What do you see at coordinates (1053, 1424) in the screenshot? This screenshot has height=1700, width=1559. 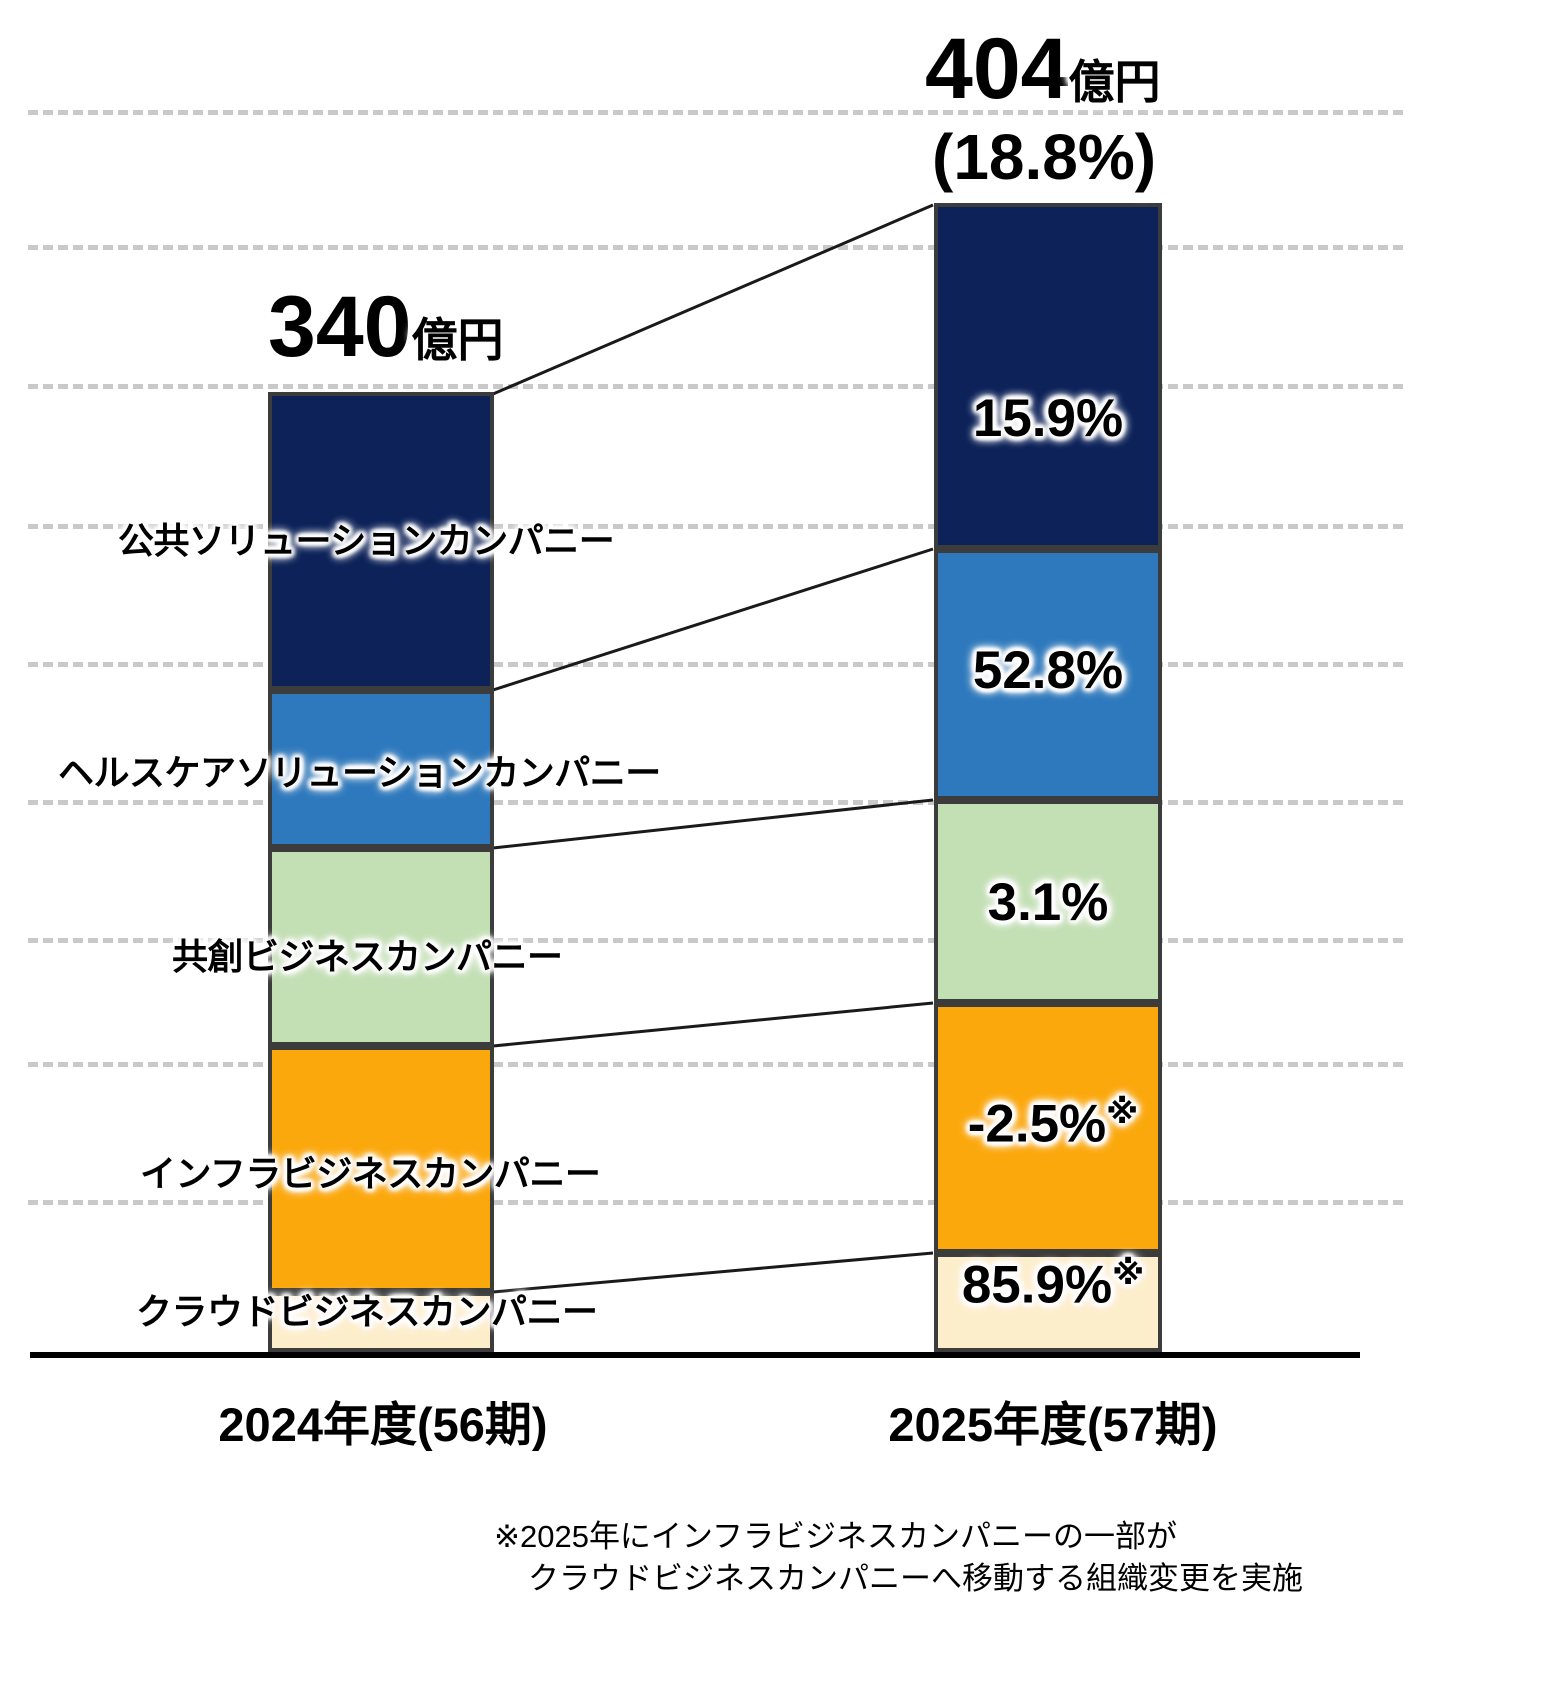 I see `category-label-2025: 2025年度(57期)` at bounding box center [1053, 1424].